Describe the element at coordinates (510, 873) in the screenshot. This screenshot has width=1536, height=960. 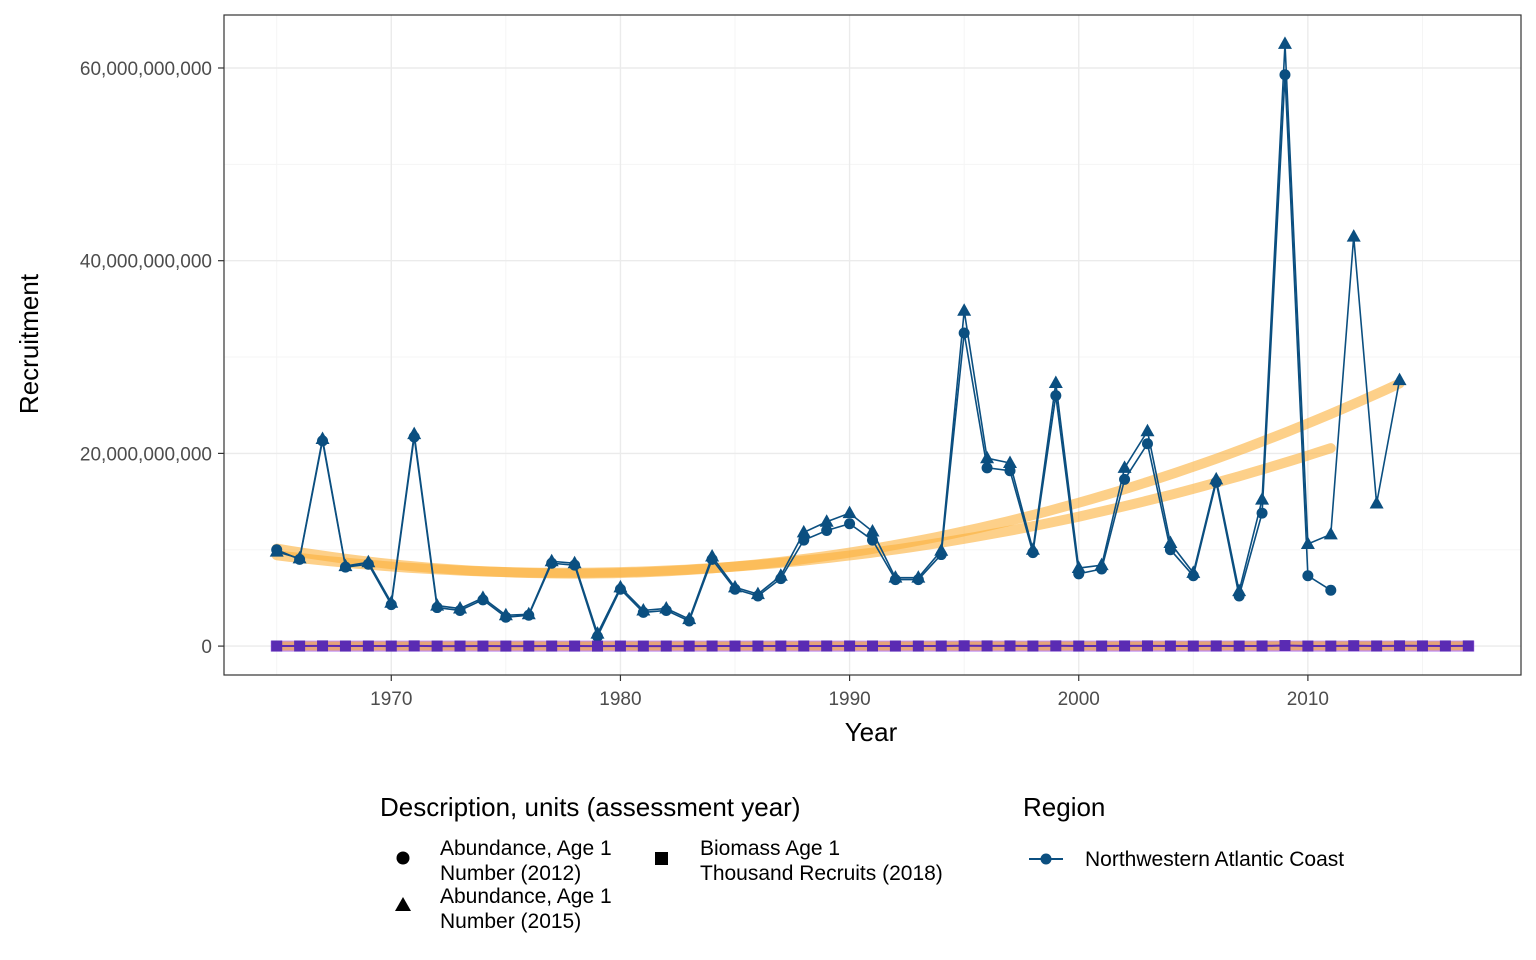
I see `legend-item-2012-line2: Number (2012)` at that location.